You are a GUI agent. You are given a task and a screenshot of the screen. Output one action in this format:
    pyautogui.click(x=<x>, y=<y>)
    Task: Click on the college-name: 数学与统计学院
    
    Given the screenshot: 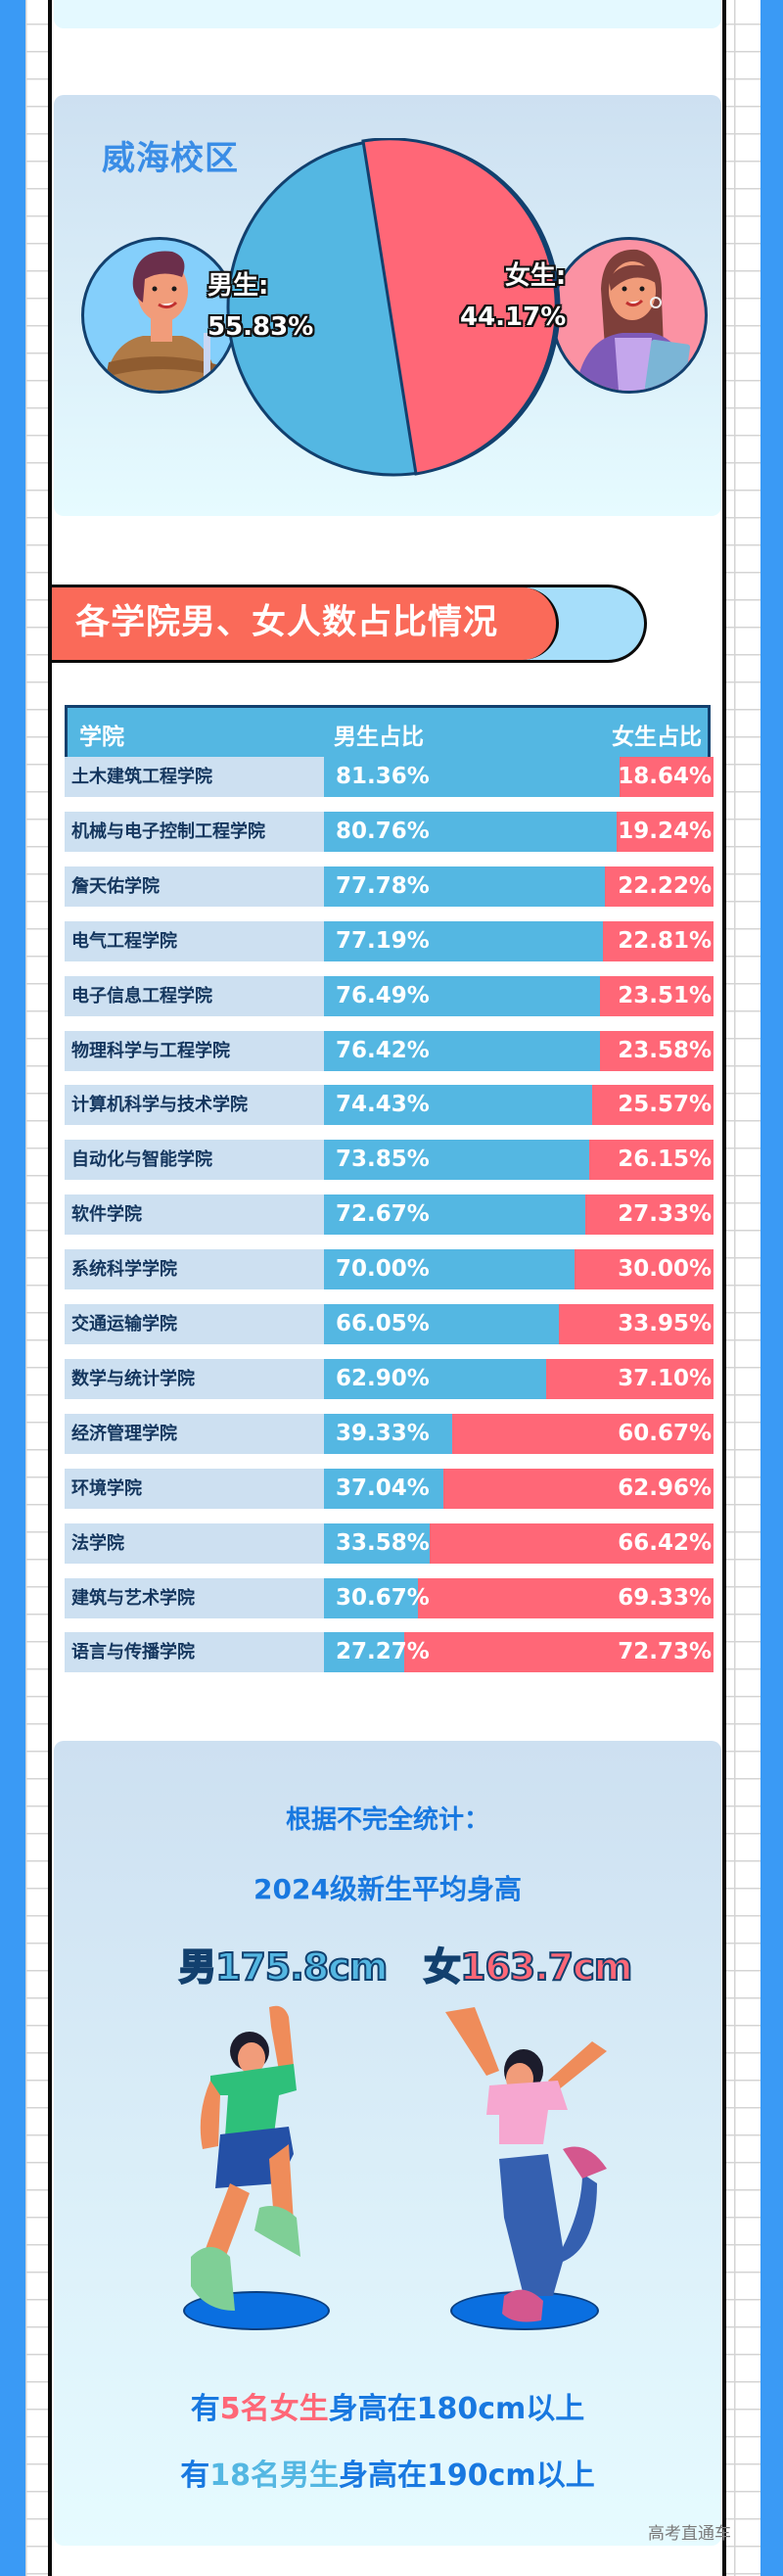 What is the action you would take?
    pyautogui.click(x=194, y=1378)
    